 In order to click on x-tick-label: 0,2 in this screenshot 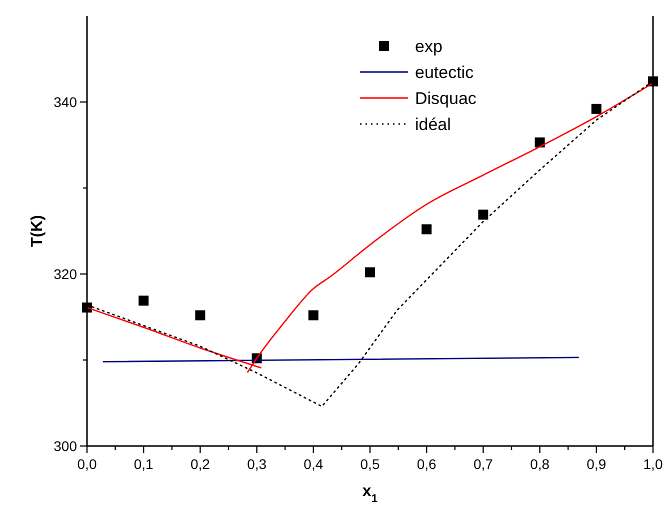, I will do `click(200, 464)`.